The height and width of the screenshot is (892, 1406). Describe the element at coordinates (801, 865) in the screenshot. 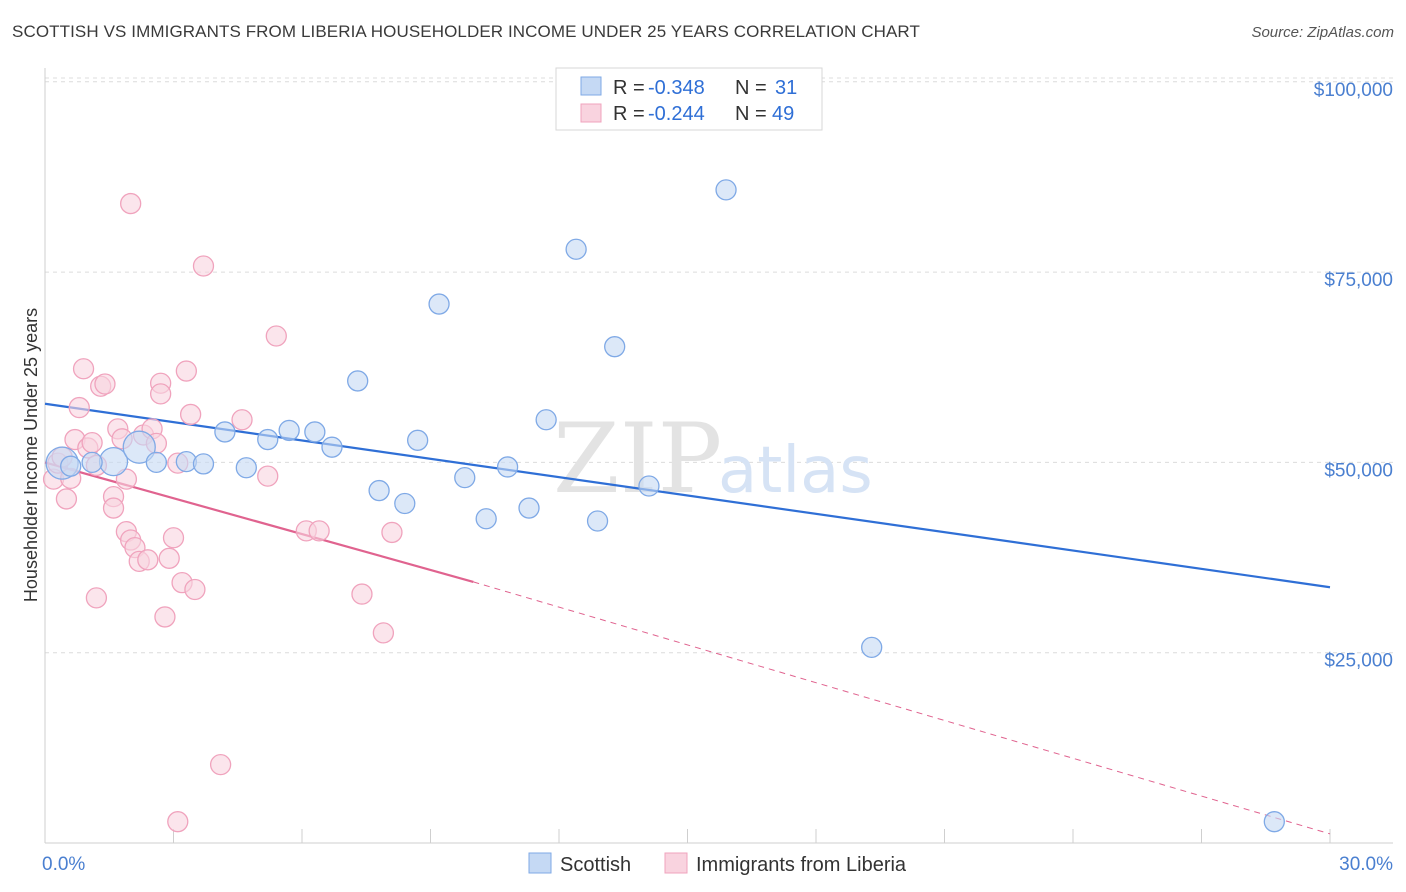

I see `legend-label-liberia: Immigrants from Liberia` at that location.